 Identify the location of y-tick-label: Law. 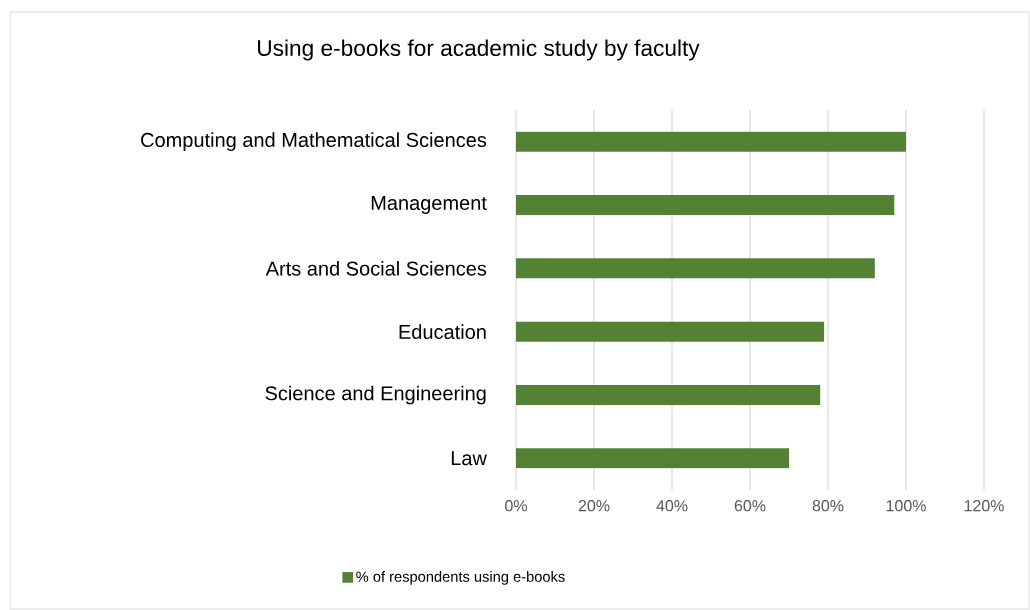
(469, 458).